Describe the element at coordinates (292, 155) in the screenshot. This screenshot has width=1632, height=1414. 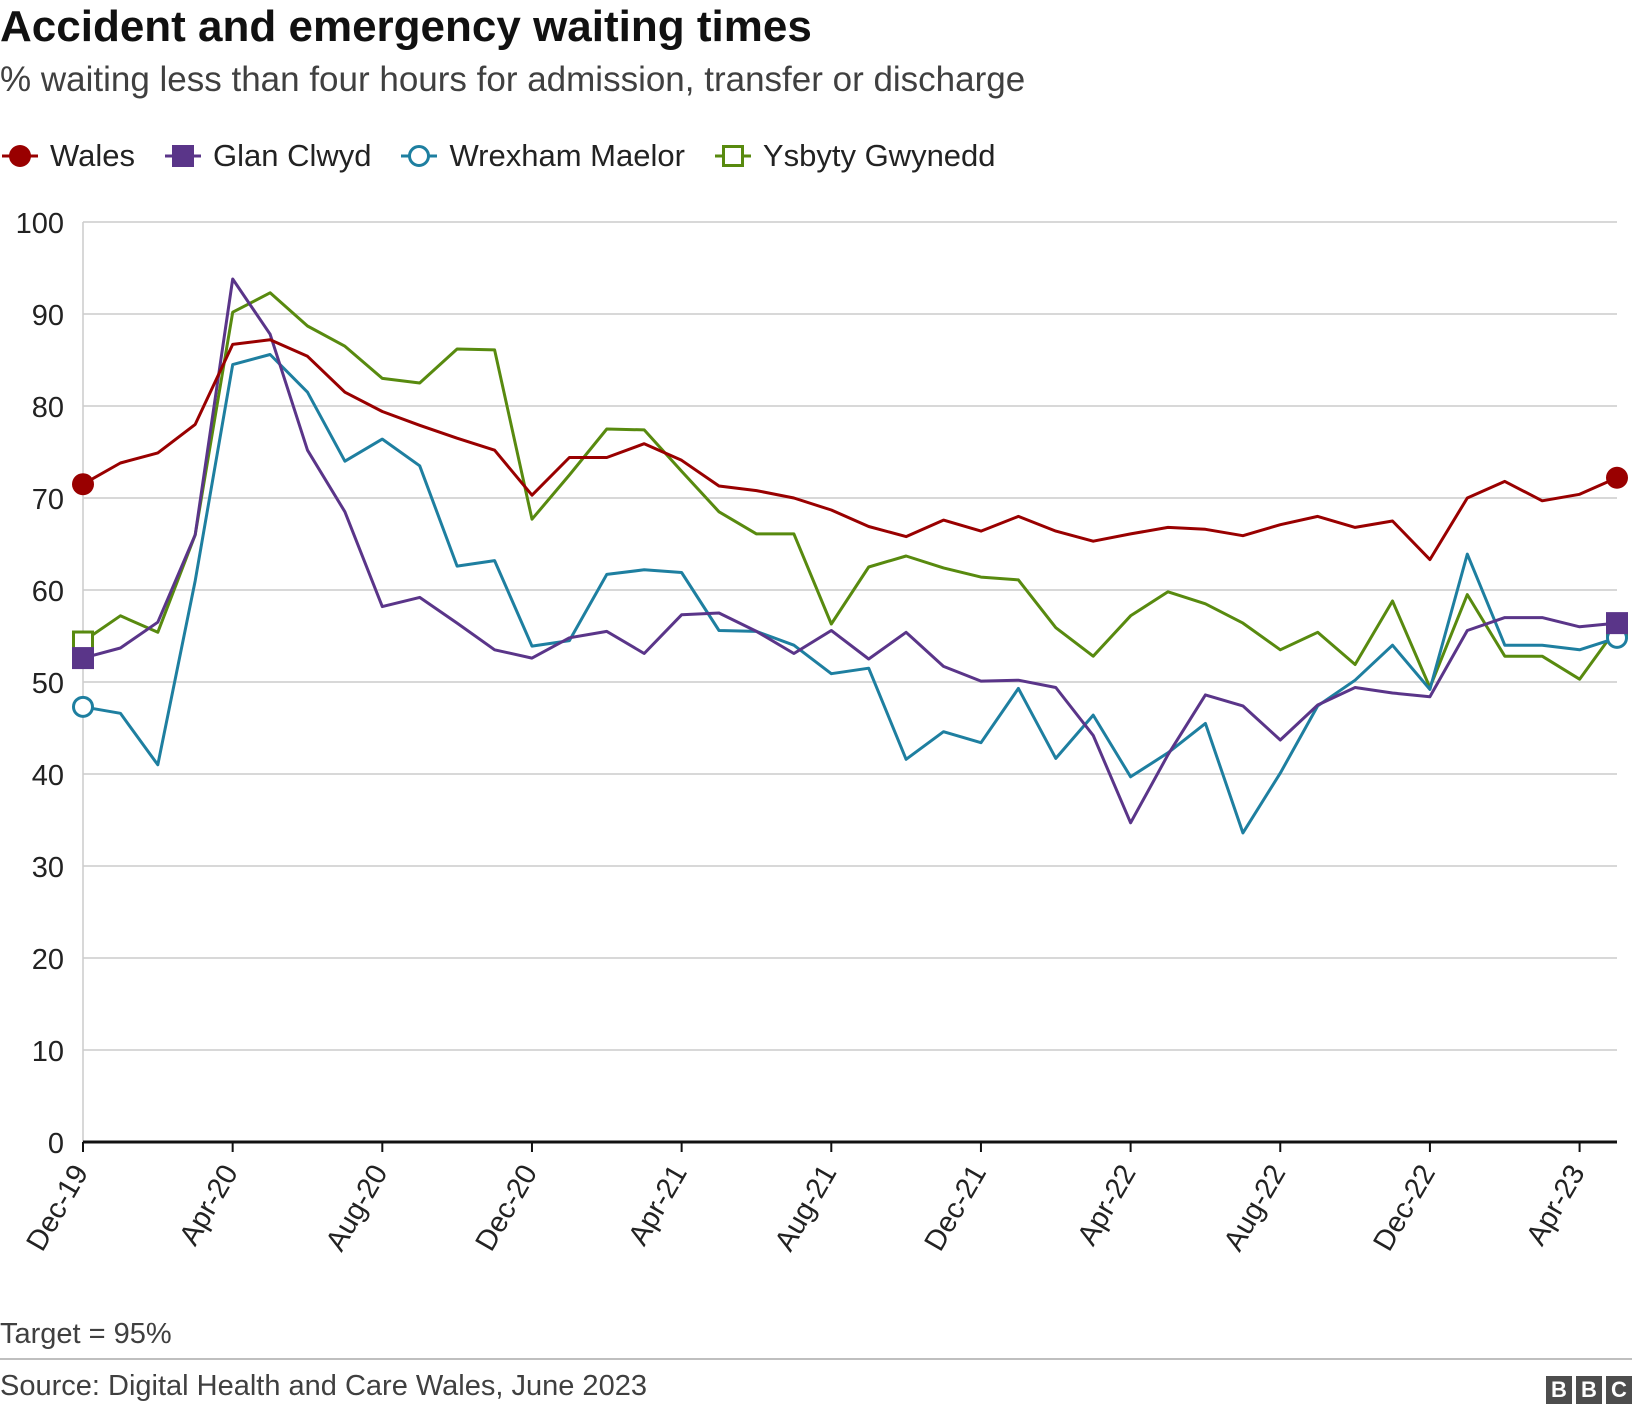
I see `legend-label-glan-clwyd: Glan Clwyd` at that location.